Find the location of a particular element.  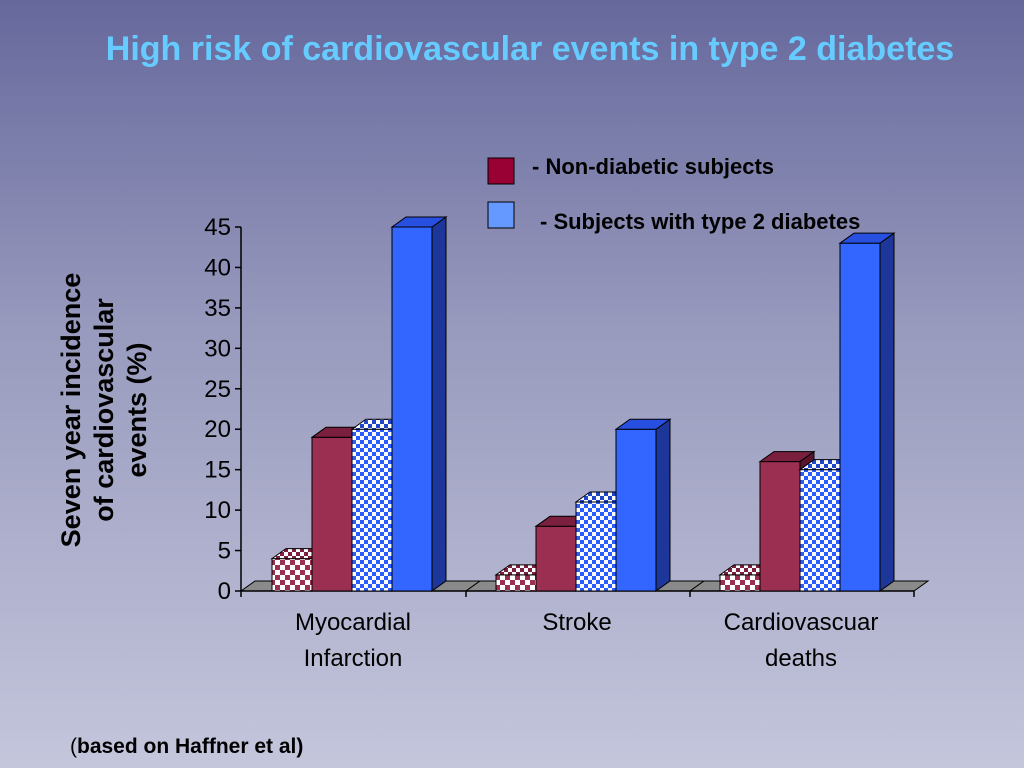

x-category-label: Stroke is located at coordinates (576, 622).